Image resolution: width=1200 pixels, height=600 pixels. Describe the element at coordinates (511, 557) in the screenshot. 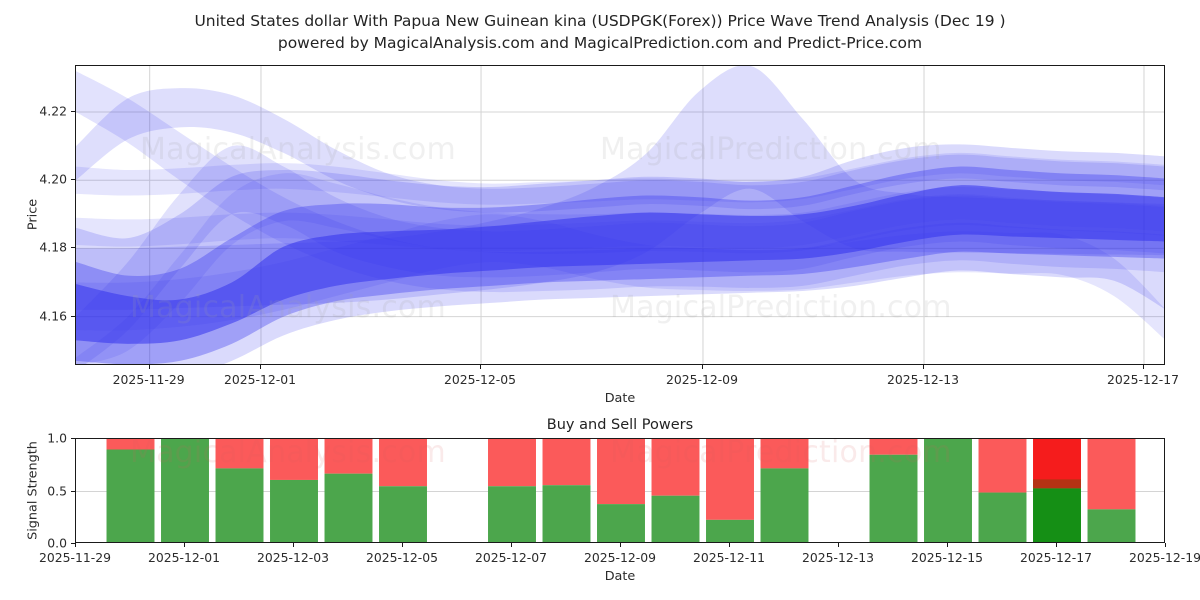

I see `x-tick-label: 2025-12-07` at that location.